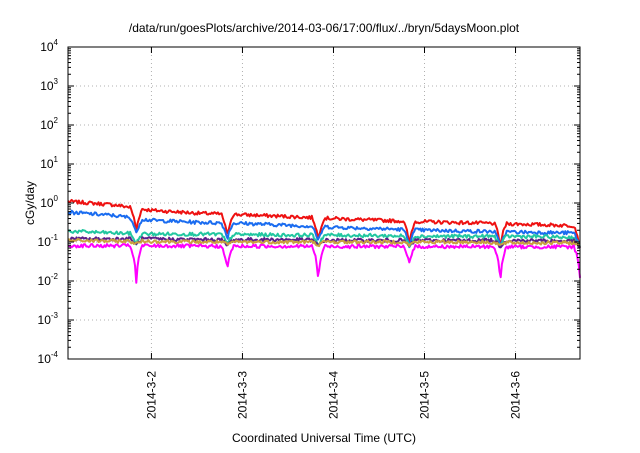  Describe the element at coordinates (56, 159) in the screenshot. I see `y-tick-exponent: 1` at that location.